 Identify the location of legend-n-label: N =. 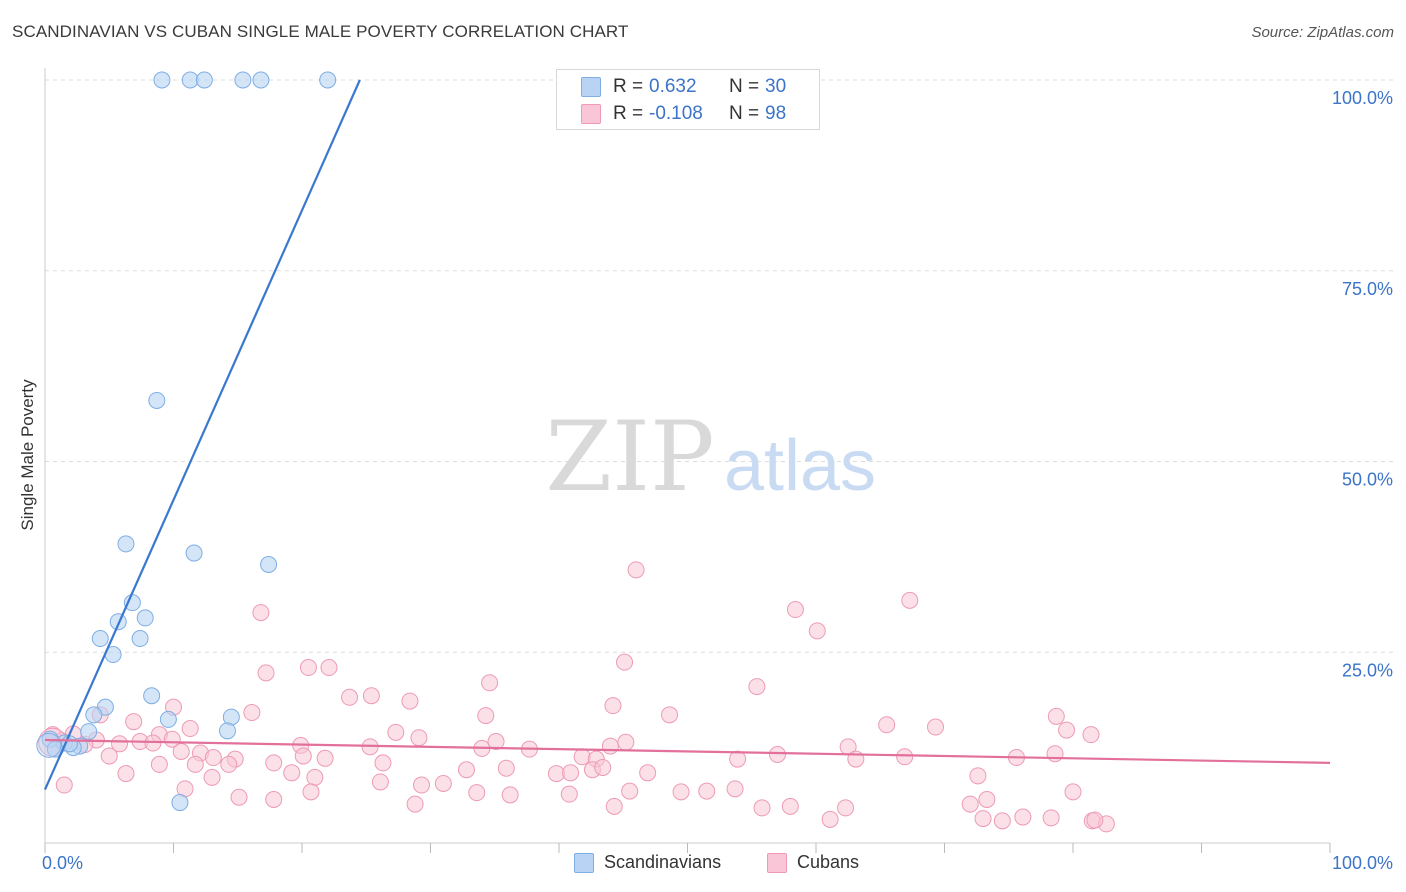
(744, 86).